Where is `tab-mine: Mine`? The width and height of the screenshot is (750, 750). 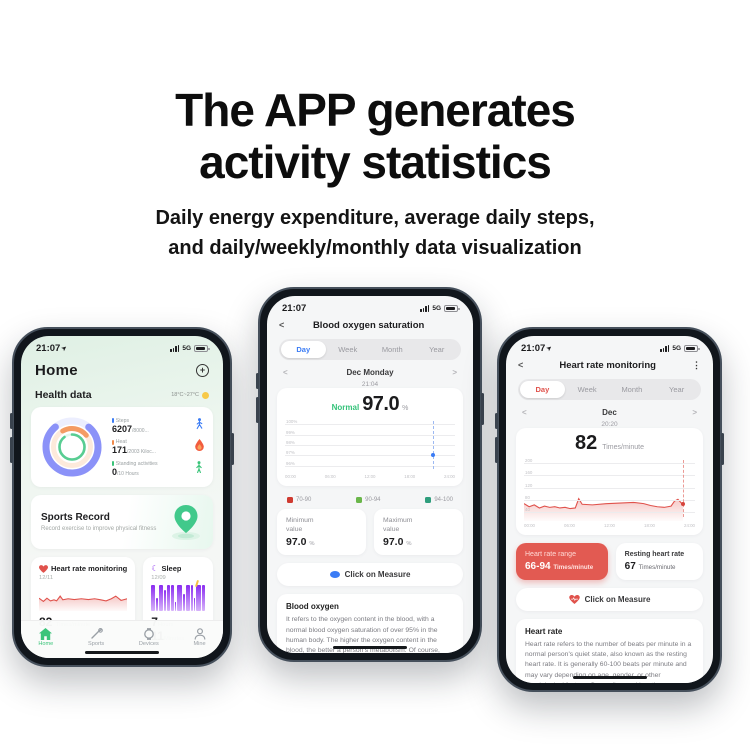
tab-mine: Mine is located at coordinates (199, 637).